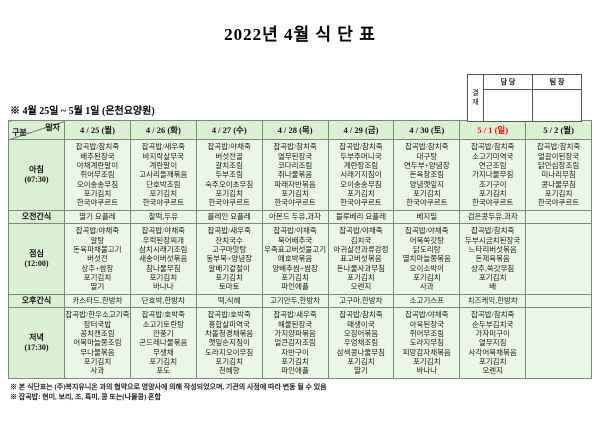 This screenshot has height=444, width=600. Describe the element at coordinates (229, 301) in the screenshot. I see `menu-cell: 떡,식혜` at that location.